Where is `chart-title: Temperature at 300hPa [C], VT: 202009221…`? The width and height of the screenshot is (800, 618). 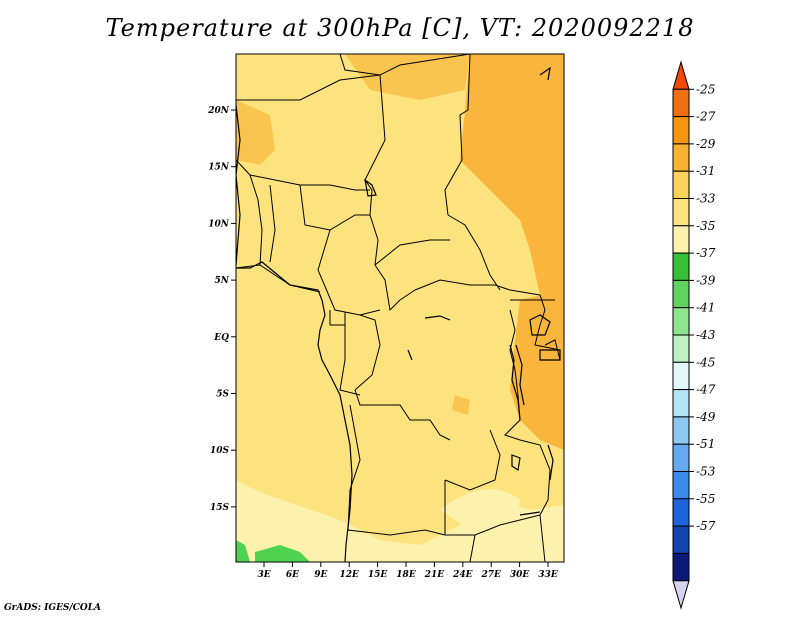
chart-title: Temperature at 300hPa [C], VT: 202009221… is located at coordinates (400, 28).